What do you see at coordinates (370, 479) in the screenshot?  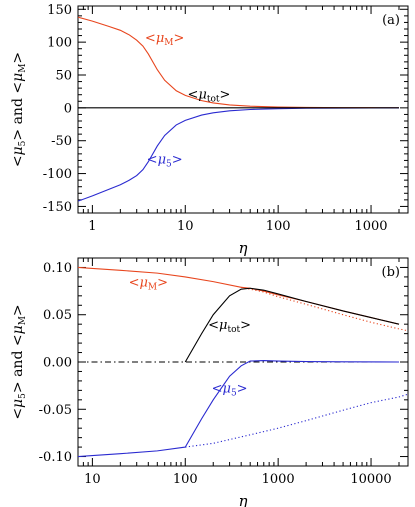 I see `x-tick-label: 10000` at bounding box center [370, 479].